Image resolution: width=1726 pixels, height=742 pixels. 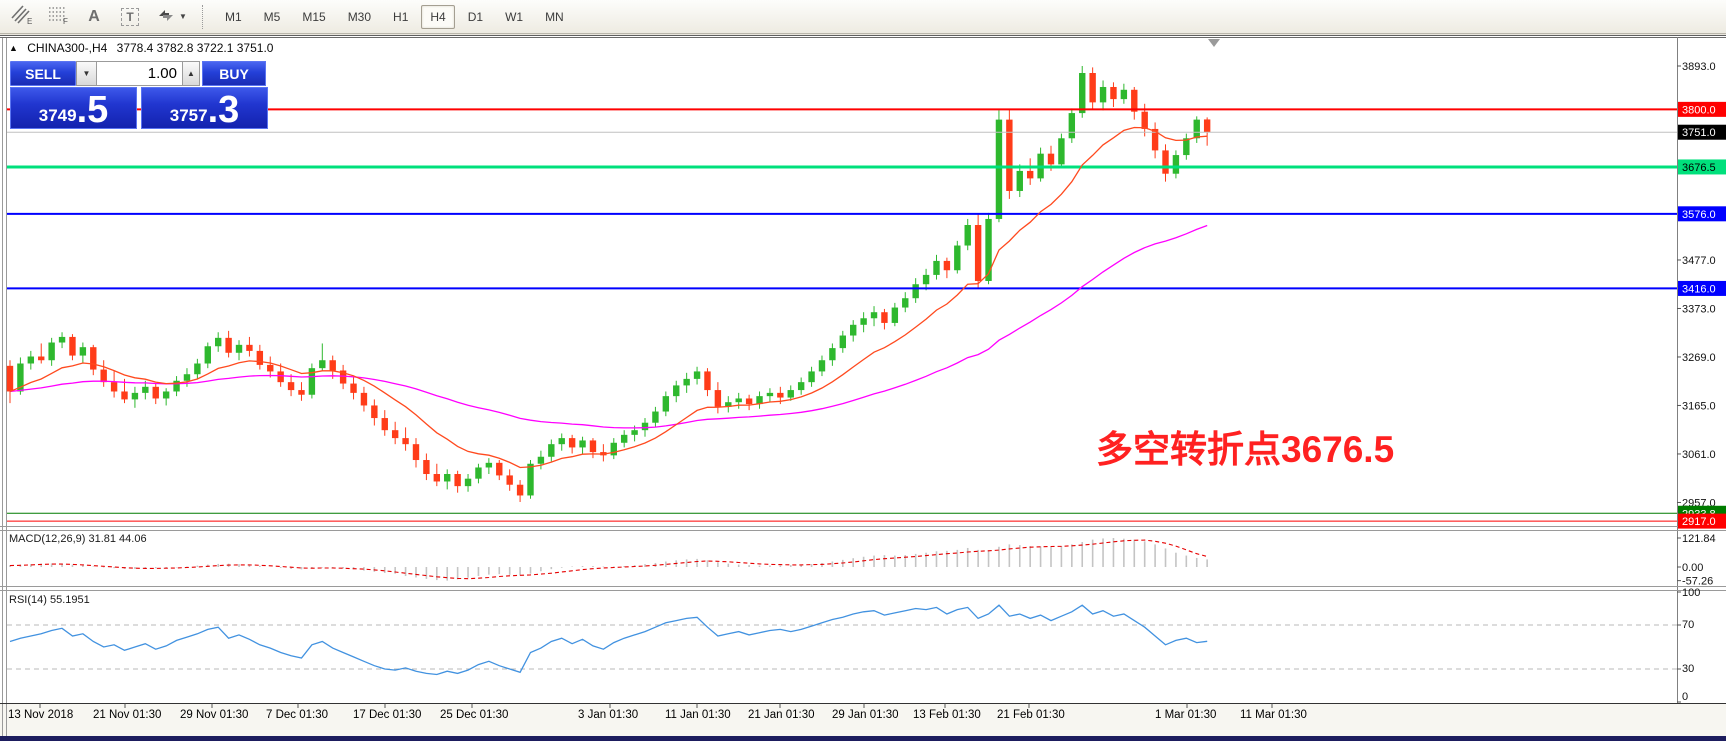 What do you see at coordinates (57, 115) in the screenshot?
I see `sell-price-int: 3749` at bounding box center [57, 115].